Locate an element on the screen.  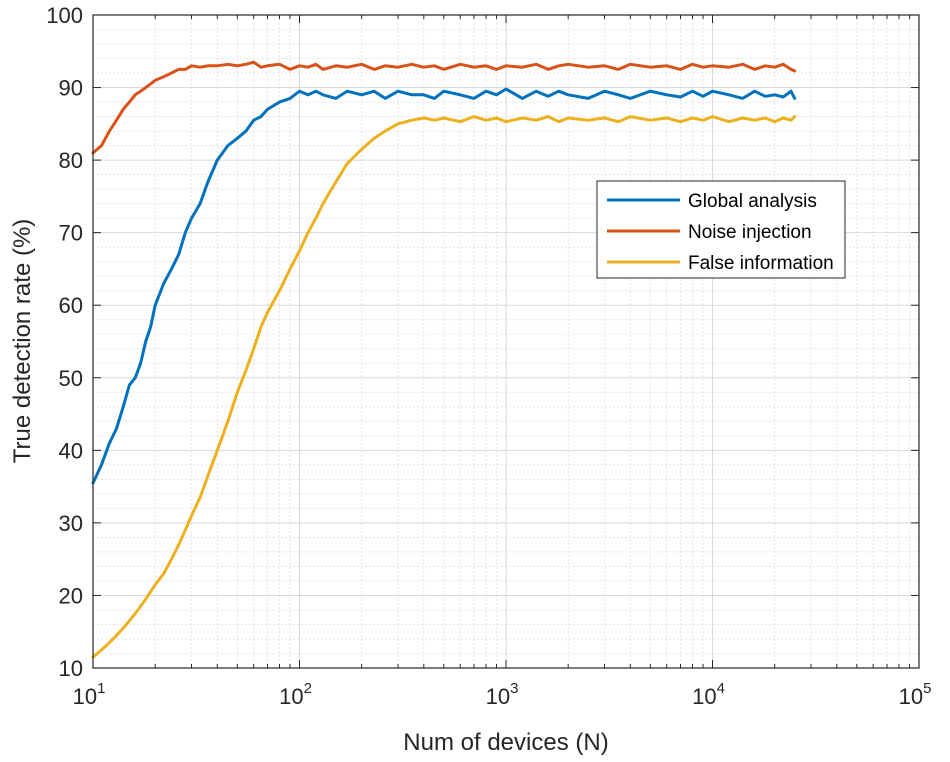
y-tick-label: 90 is located at coordinates (71, 88).